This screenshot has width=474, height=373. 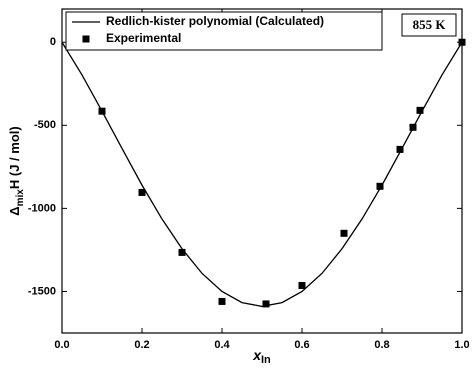 I want to click on x-label-sub: In, so click(x=266, y=360).